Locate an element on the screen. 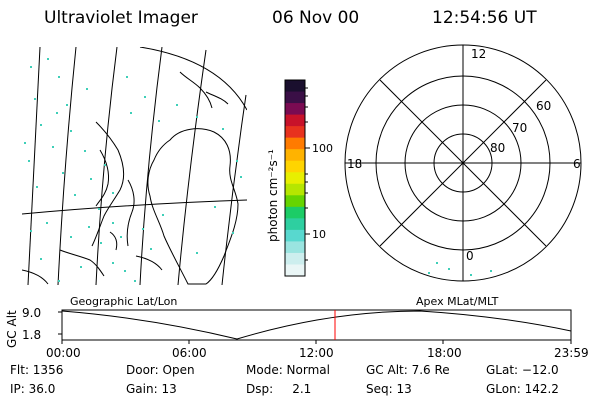  mlt-label-0: 0 is located at coordinates (470, 256).